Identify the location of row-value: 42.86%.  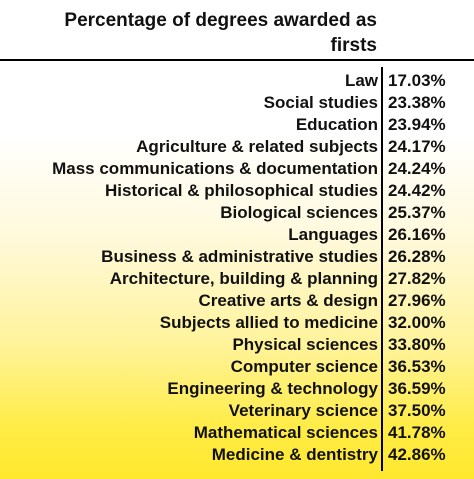
(417, 454).